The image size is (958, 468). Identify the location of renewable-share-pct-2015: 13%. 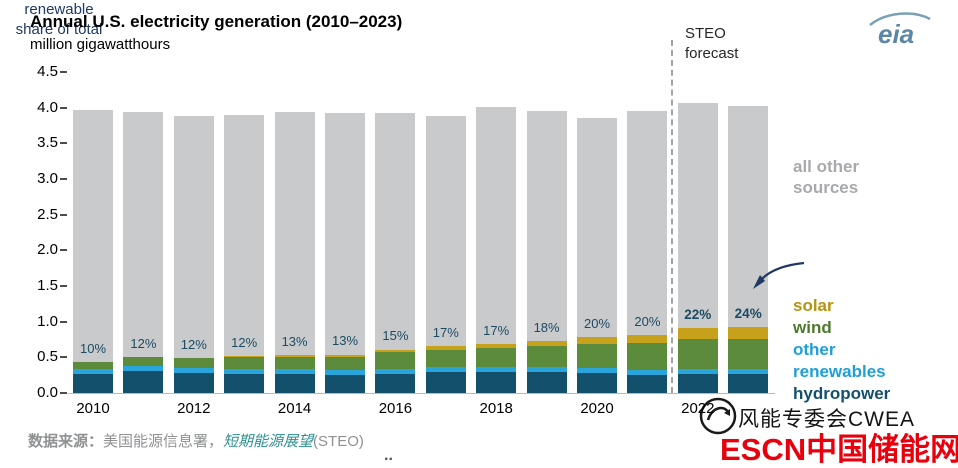
(345, 341).